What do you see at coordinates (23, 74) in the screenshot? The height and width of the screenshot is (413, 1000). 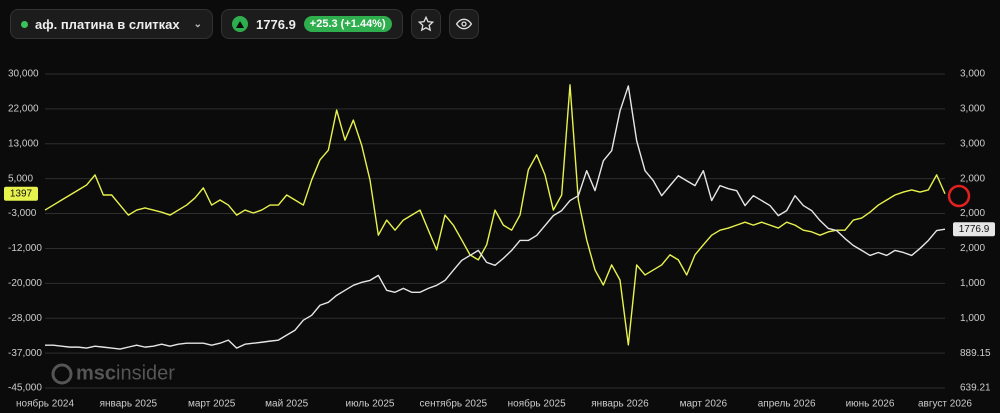 I see `y-tick-label: 30,000` at bounding box center [23, 74].